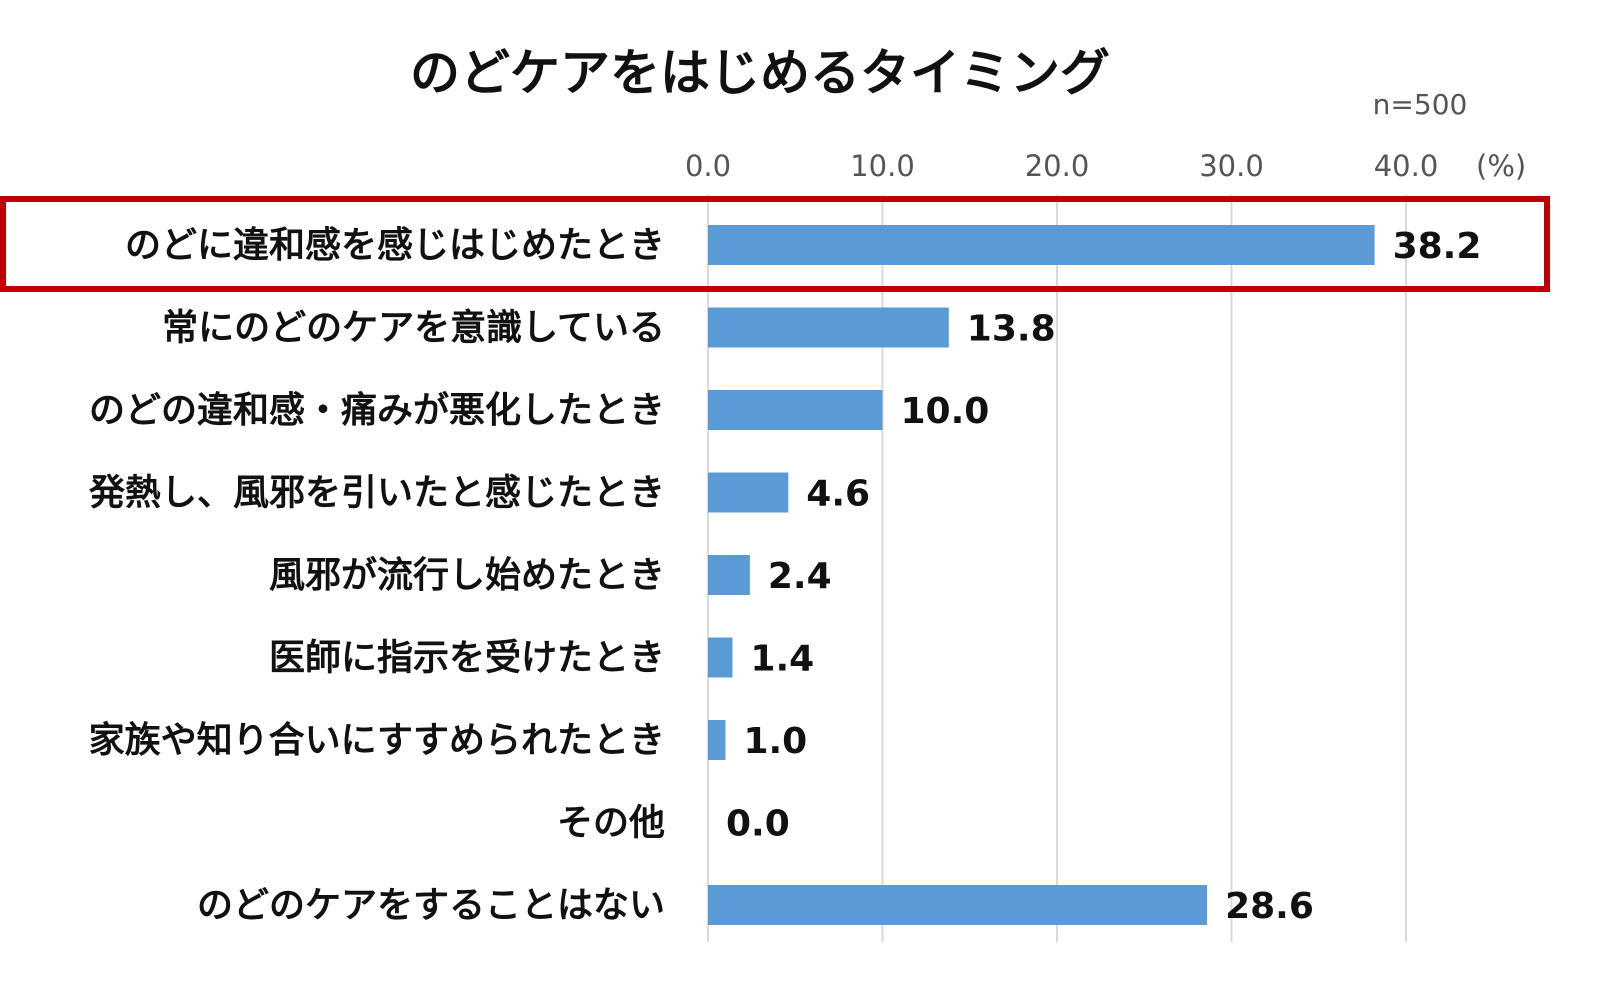  Describe the element at coordinates (467, 575) in the screenshot. I see `category-label: 風邪が流行し始めたとき` at that location.